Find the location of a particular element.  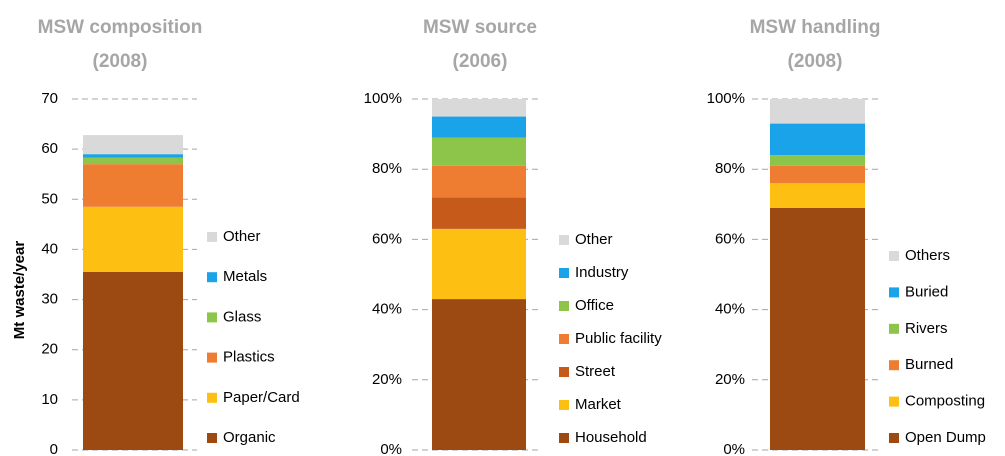

legend-label: Others is located at coordinates (927, 255).